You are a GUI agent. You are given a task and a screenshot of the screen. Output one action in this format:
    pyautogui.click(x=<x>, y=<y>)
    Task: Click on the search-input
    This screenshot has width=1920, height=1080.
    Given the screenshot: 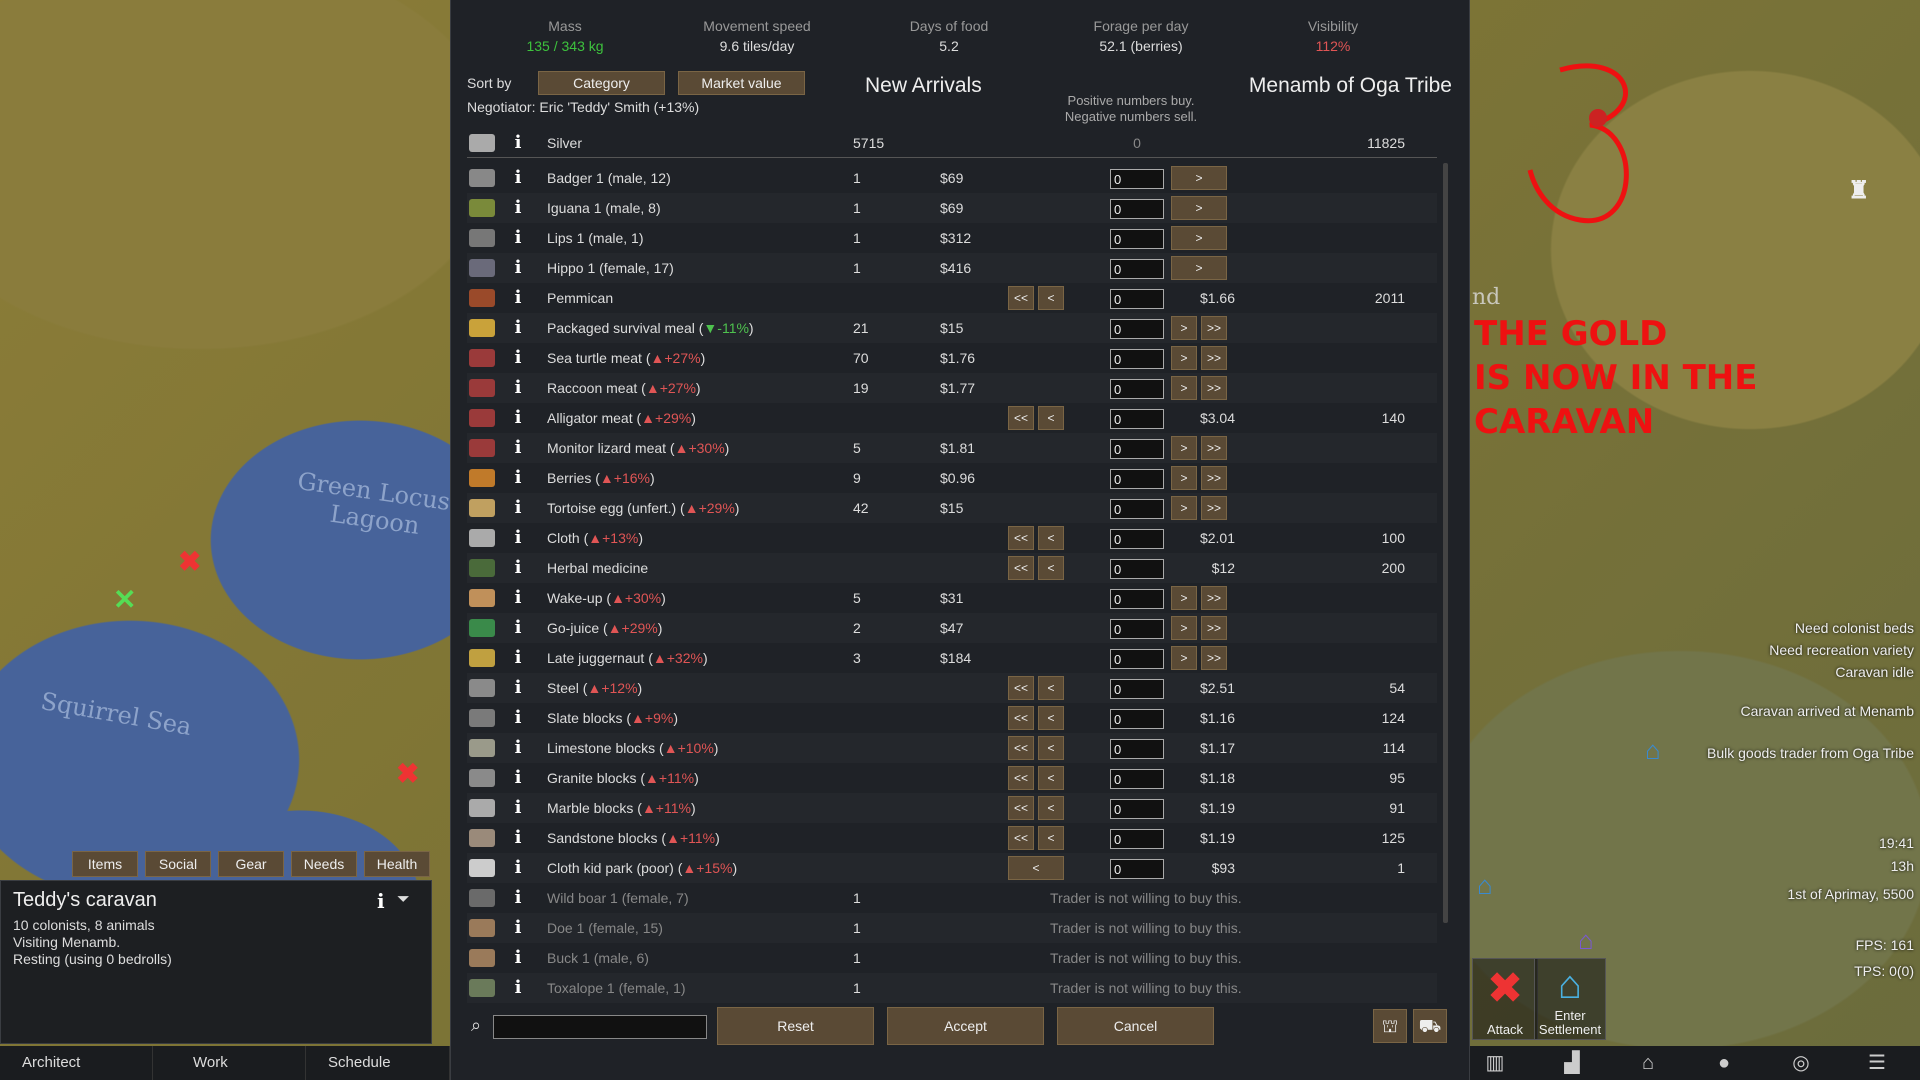 What is the action you would take?
    pyautogui.click(x=600, y=1027)
    